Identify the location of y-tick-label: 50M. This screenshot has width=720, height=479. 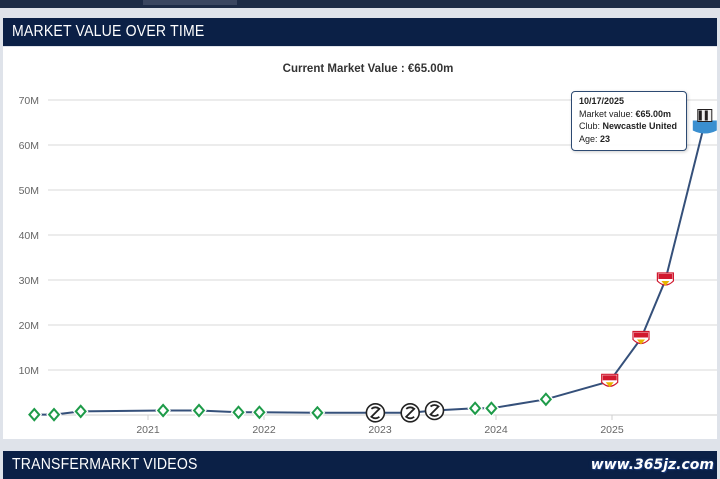
(29, 191).